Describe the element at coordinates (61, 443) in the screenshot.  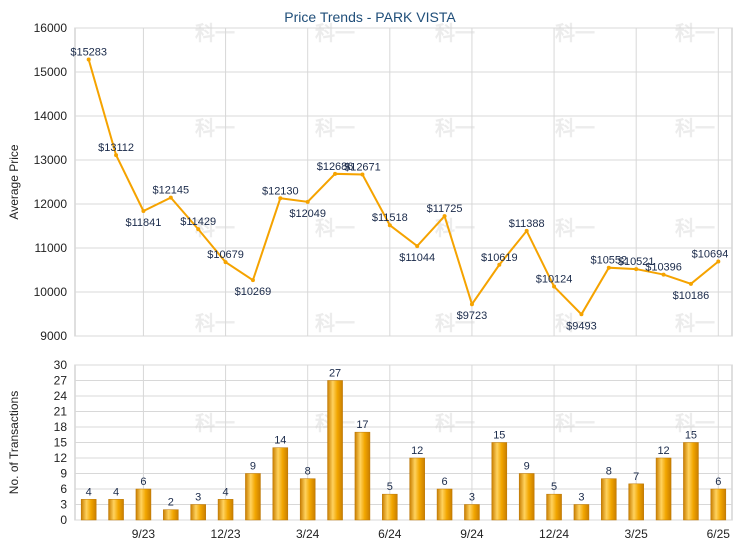
I see `transactions-ytick-label: 15` at that location.